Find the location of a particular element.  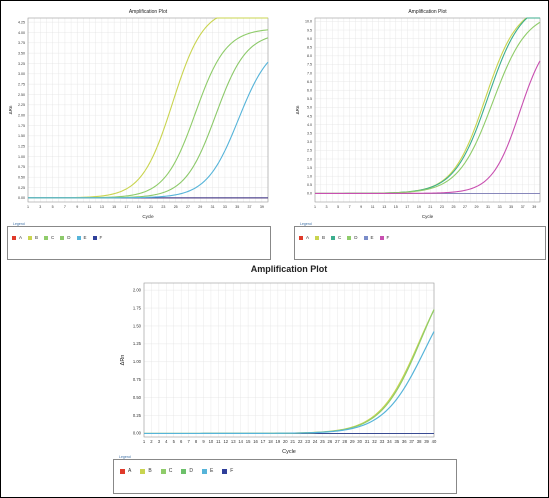

x-tick-label: 27 is located at coordinates (337, 441).